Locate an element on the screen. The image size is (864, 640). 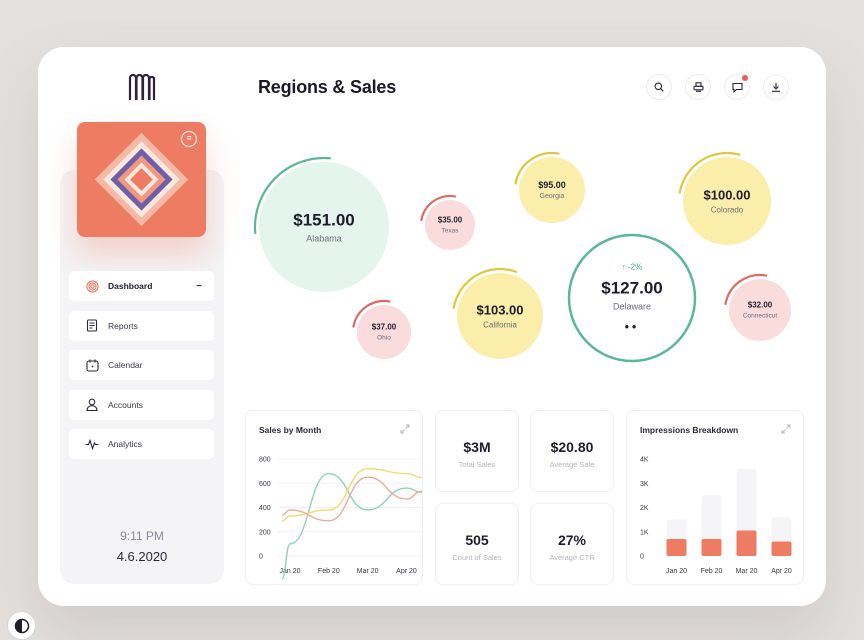
sidebar-item-label: Analytics is located at coordinates (125, 444).